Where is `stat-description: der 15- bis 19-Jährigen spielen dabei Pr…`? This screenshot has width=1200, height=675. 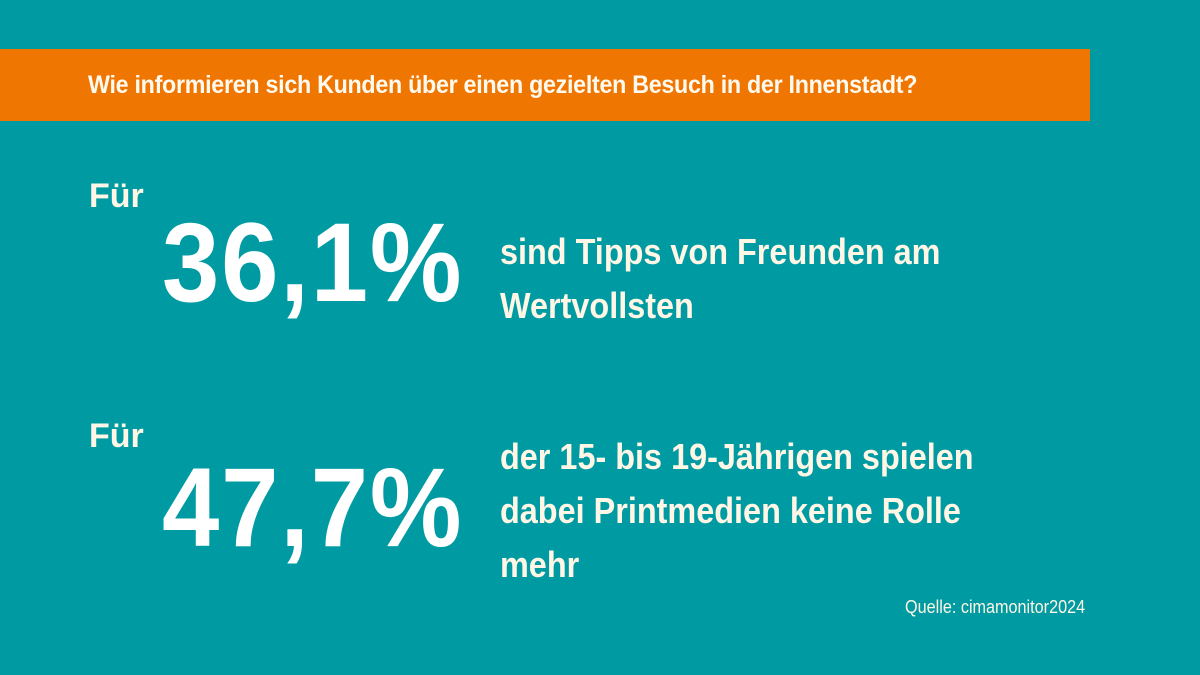
stat-description: der 15- bis 19-Jährigen spielen dabei Pr… is located at coordinates (737, 511).